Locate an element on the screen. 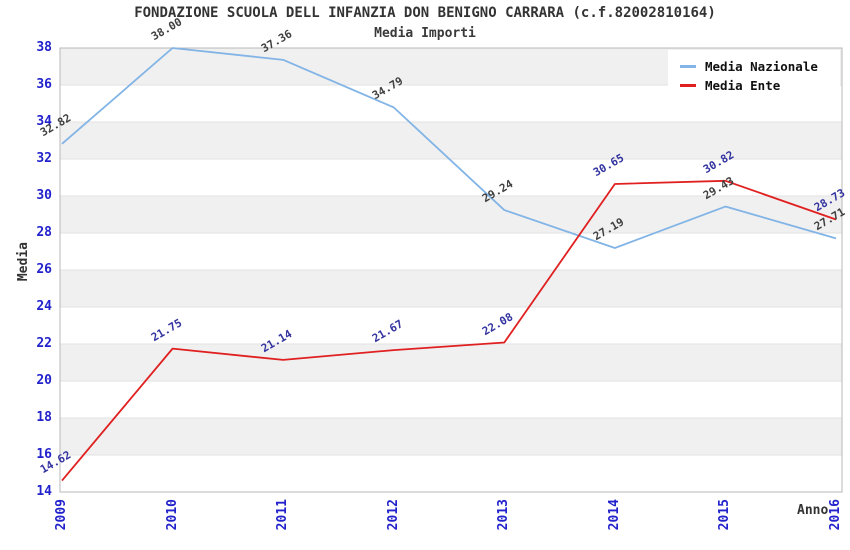 Image resolution: width=850 pixels, height=550 pixels. x-tick-label: 2012 is located at coordinates (393, 515).